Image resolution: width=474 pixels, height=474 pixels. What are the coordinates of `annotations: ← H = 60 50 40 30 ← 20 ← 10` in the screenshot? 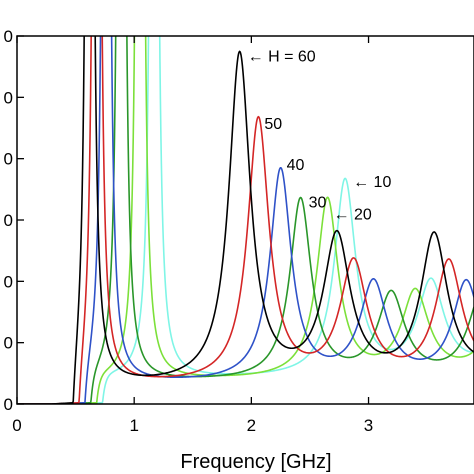 It's located at (320, 135).